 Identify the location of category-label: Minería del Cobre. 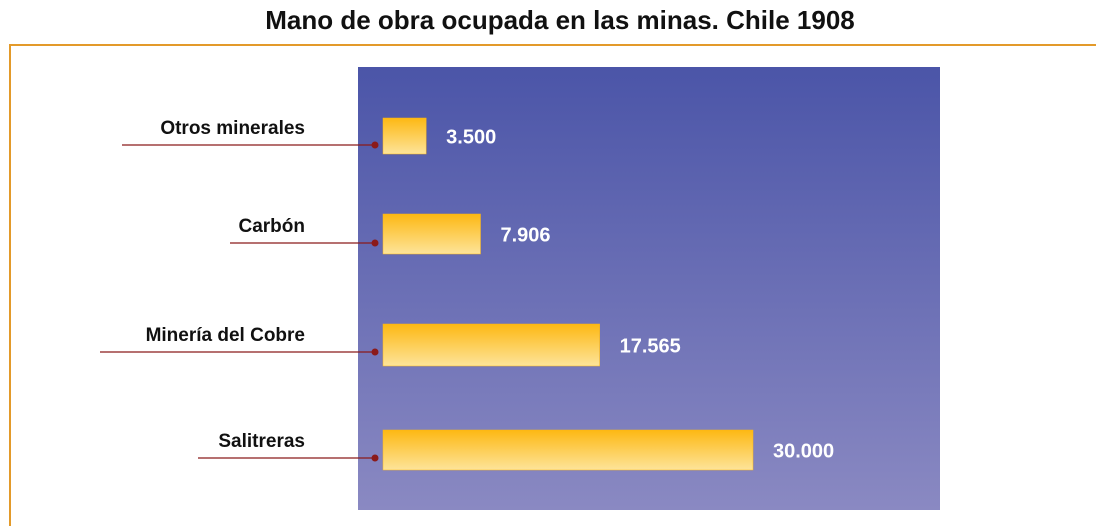
(225, 335).